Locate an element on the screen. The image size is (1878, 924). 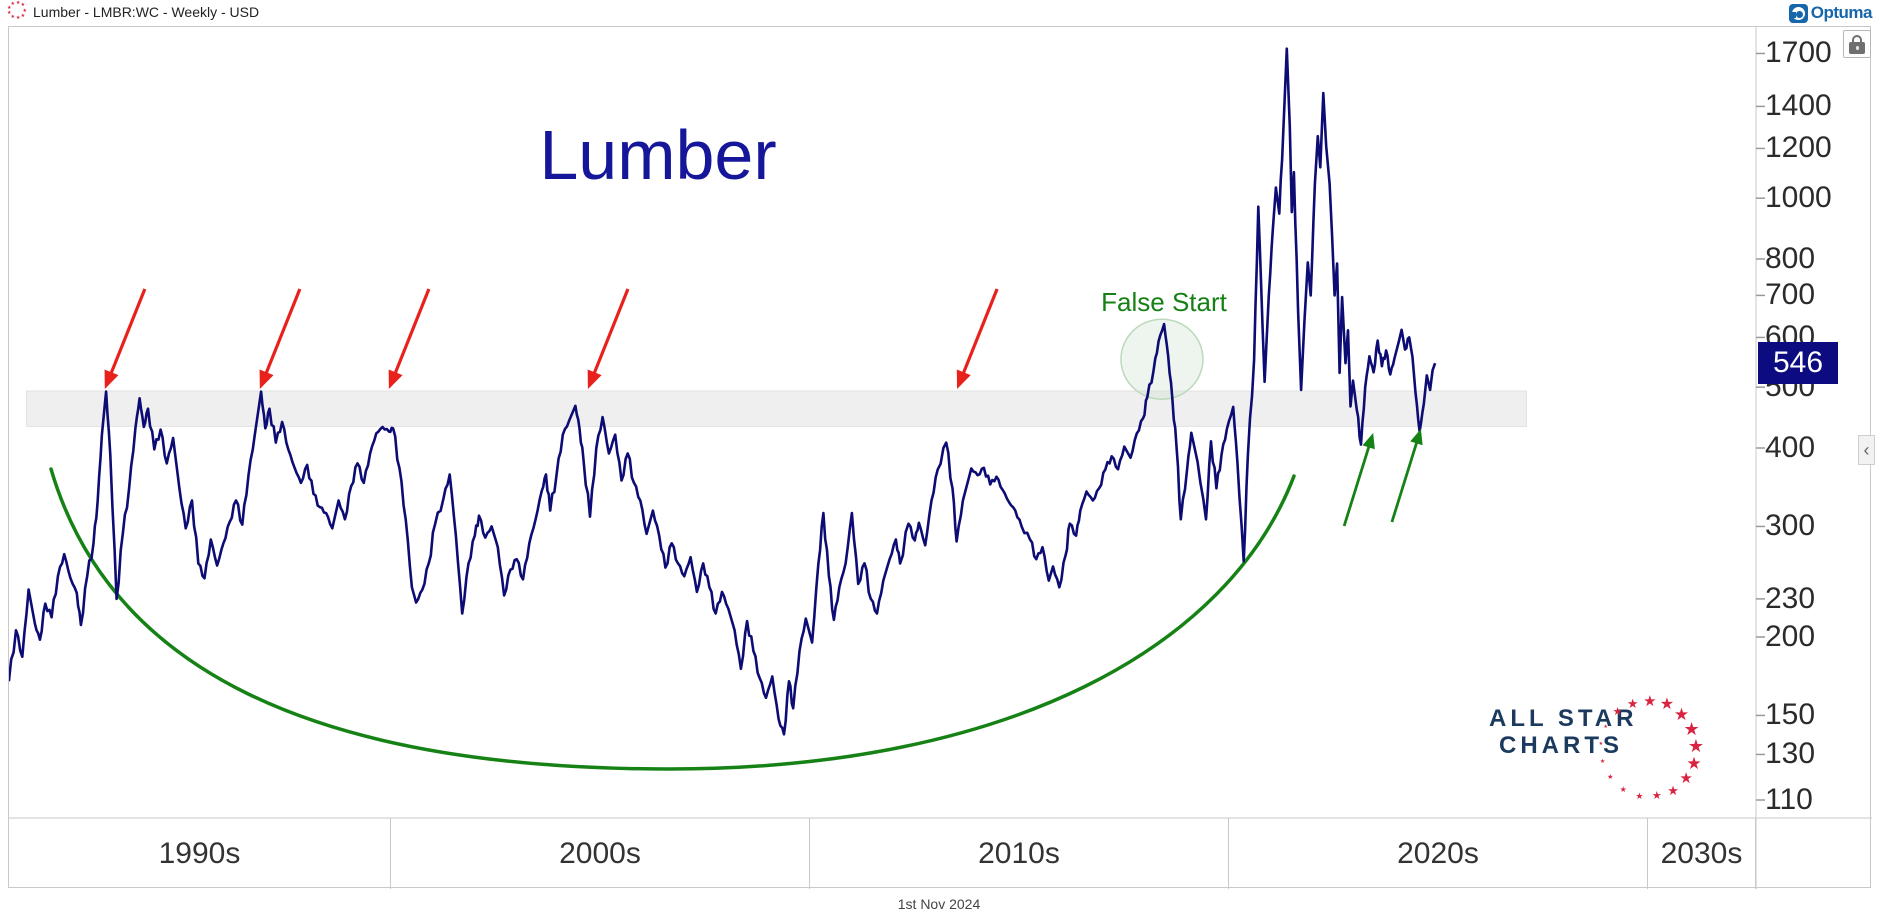
x-axis-decade-label: 2030s is located at coordinates (1701, 853).